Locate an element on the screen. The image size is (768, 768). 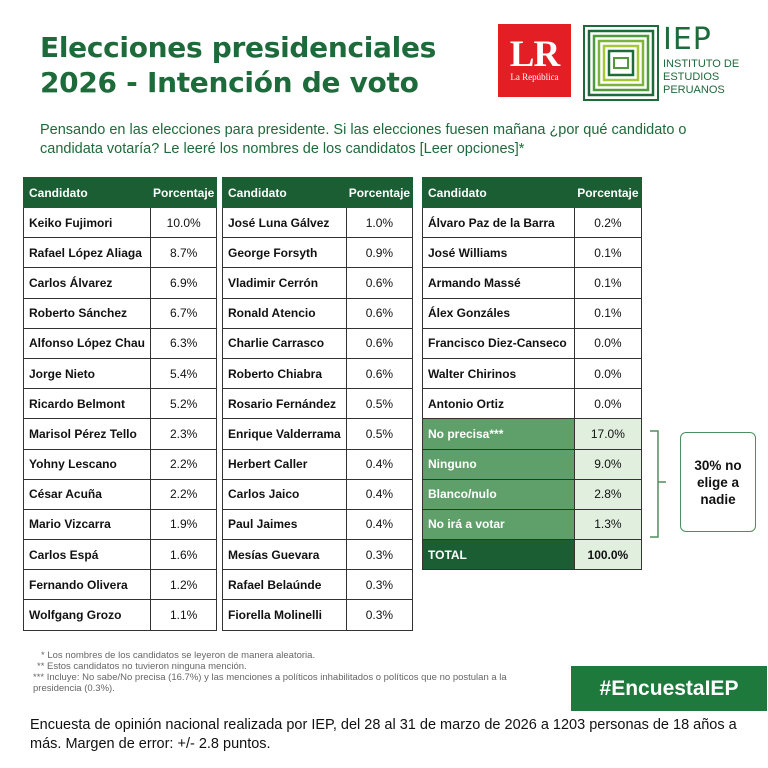
candidate-name: Álex Gonzáles is located at coordinates (498, 313).